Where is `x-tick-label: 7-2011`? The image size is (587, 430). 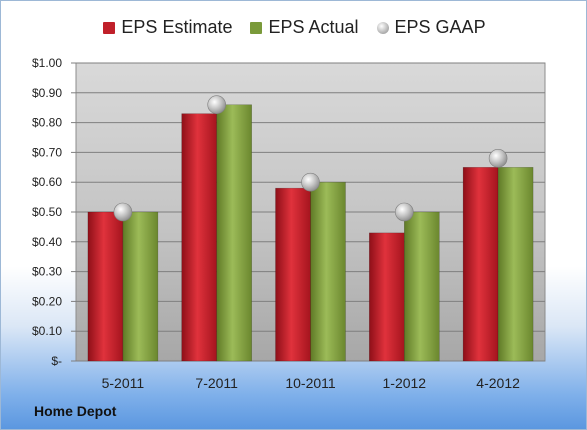
x-tick-label: 7-2011 is located at coordinates (216, 383).